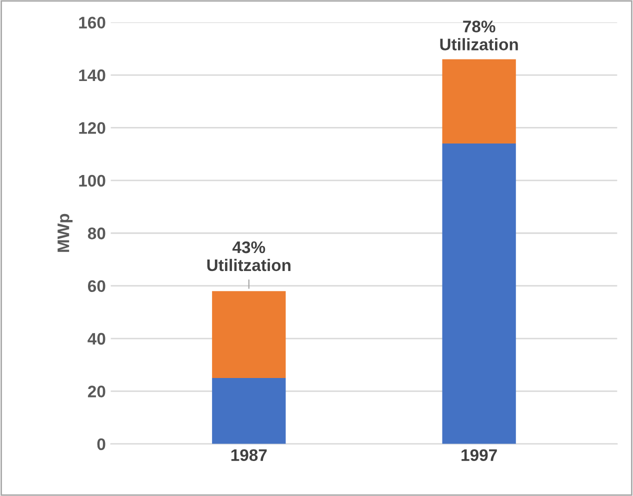 This screenshot has height=496, width=633. What do you see at coordinates (92, 75) in the screenshot?
I see `y-tick-label: 140` at bounding box center [92, 75].